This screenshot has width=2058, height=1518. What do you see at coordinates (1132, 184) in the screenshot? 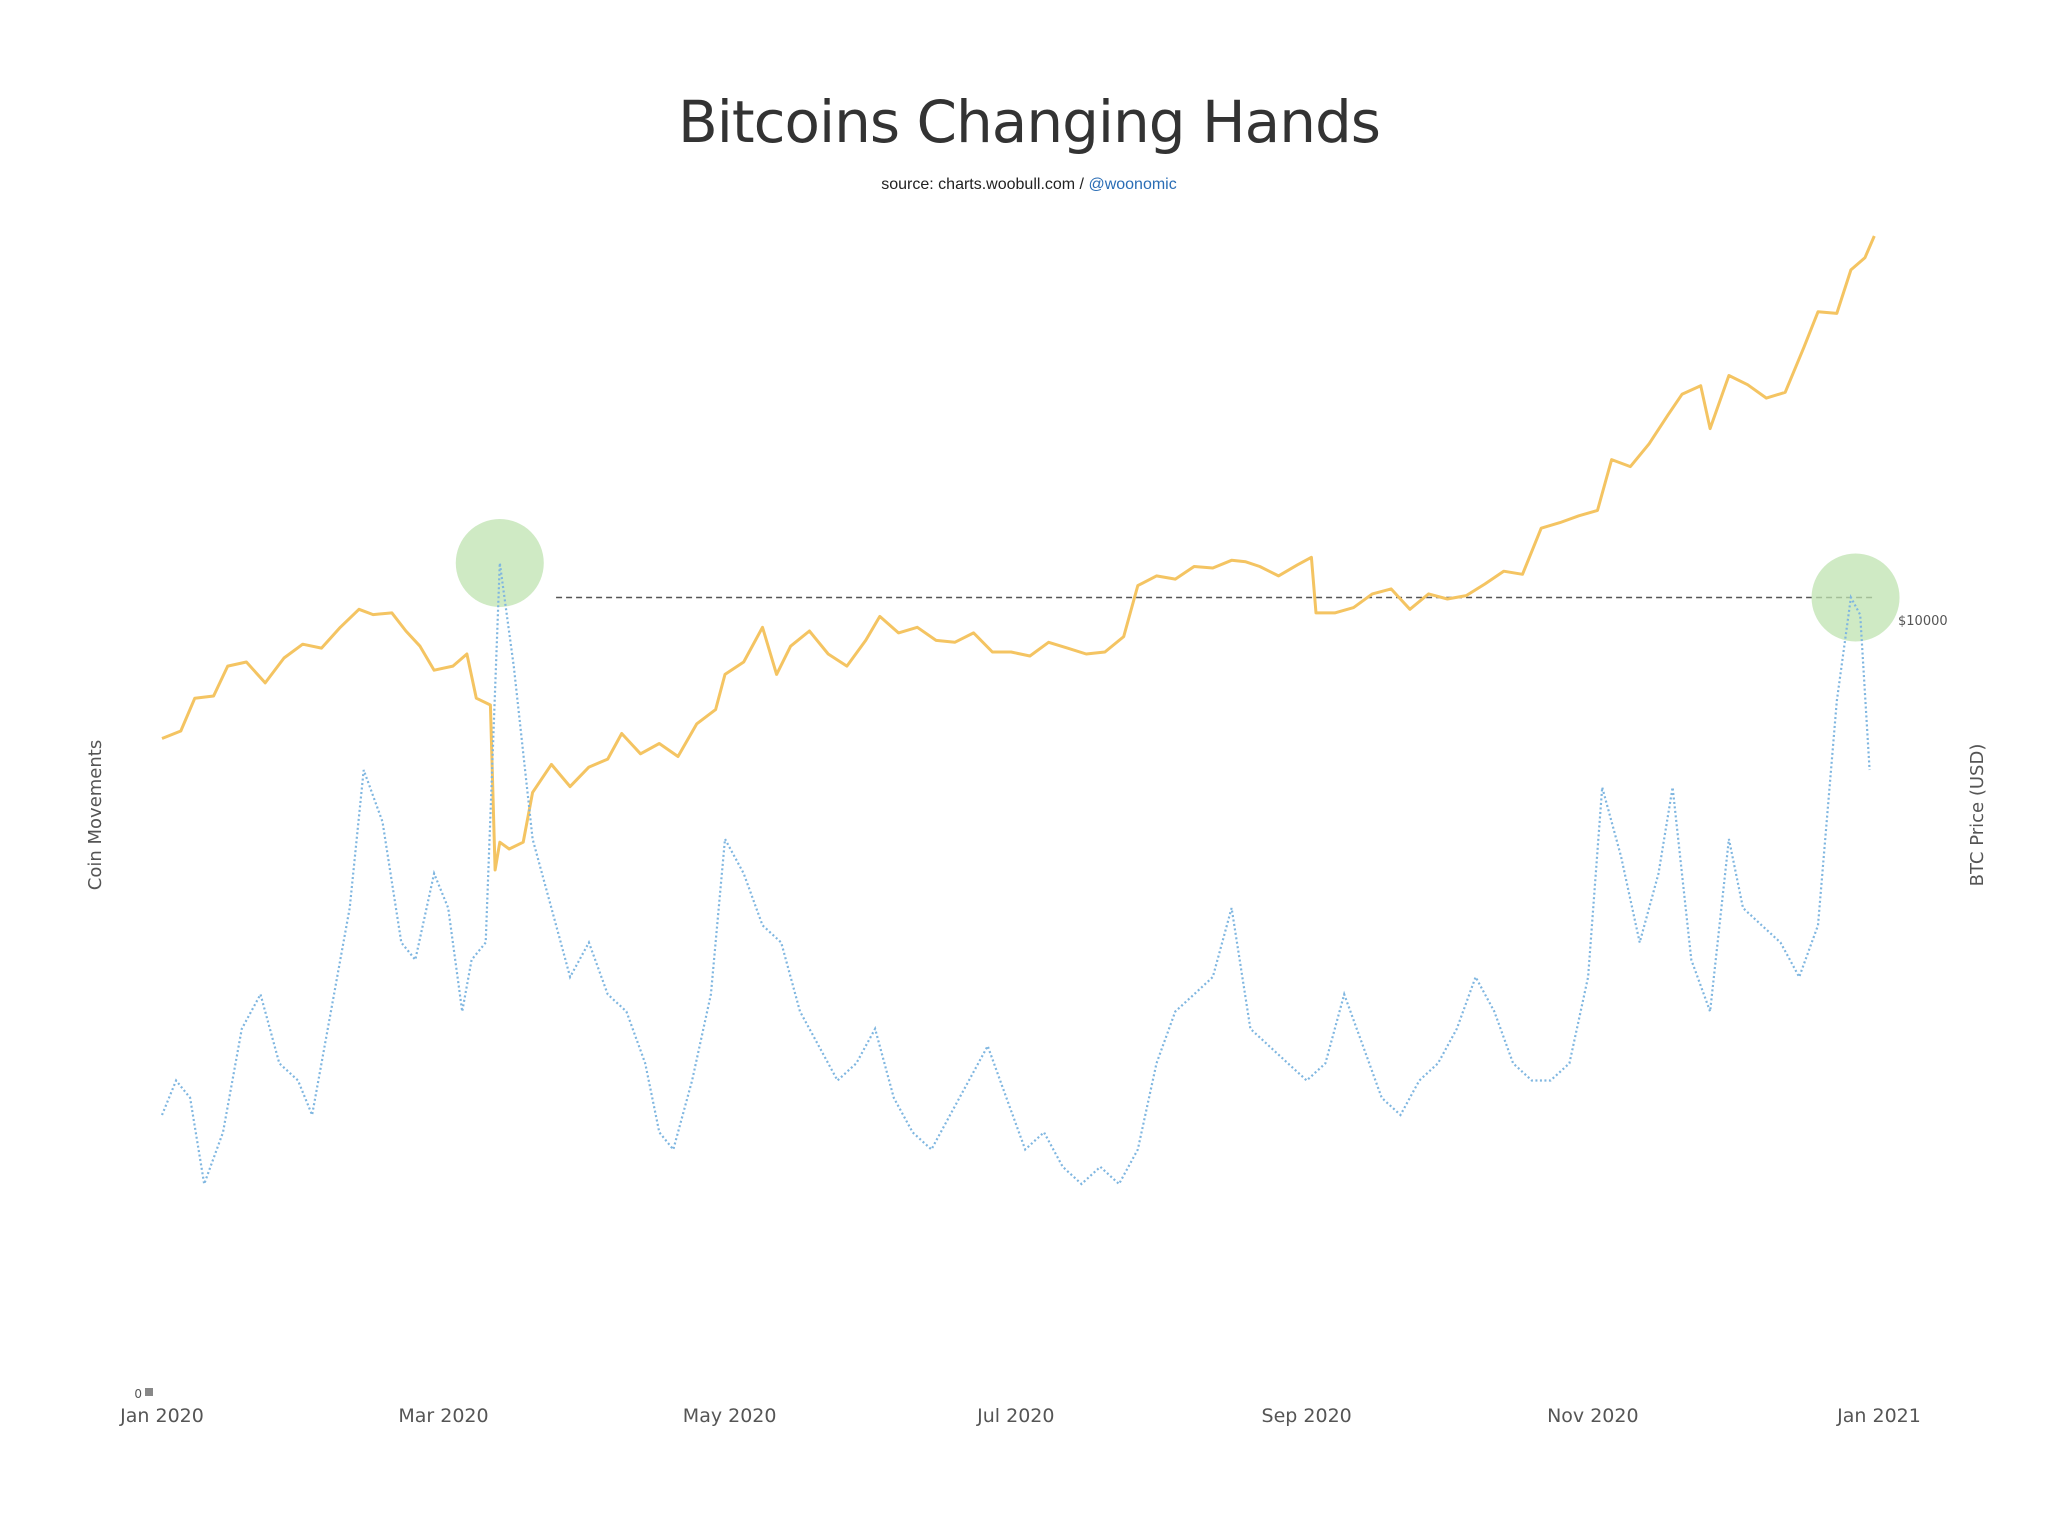
I see `author-handle: @woonomic` at bounding box center [1132, 184].